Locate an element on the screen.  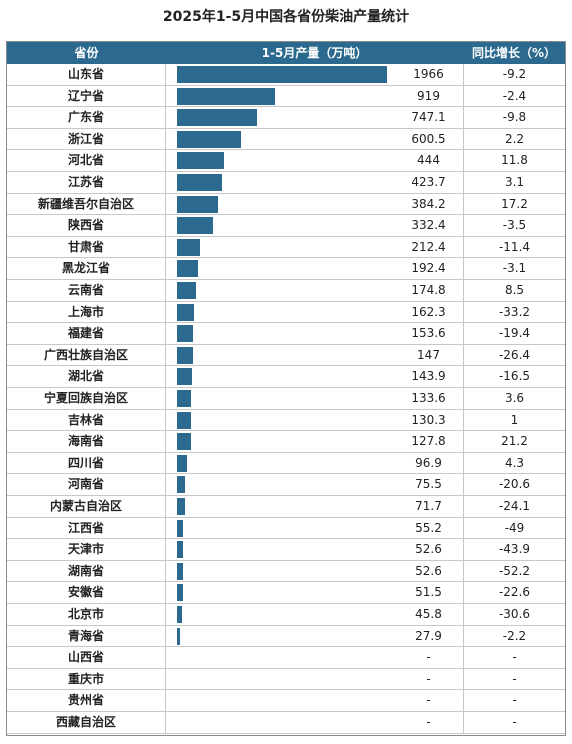
row-growth-value: -33.2 is located at coordinates (514, 312).